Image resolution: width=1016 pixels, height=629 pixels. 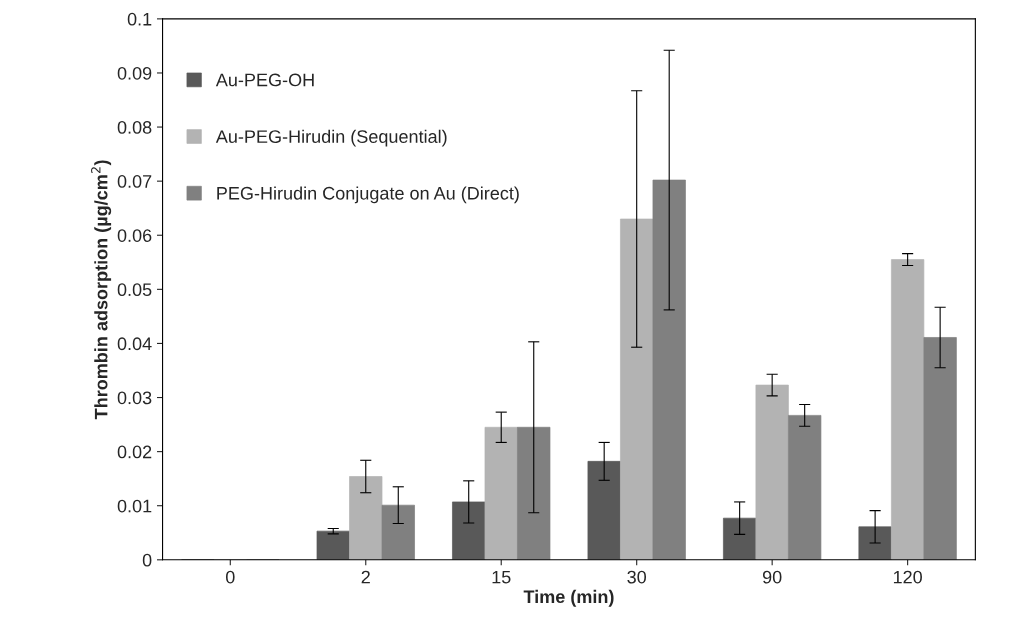 I want to click on x-tick-label: 15, so click(x=501, y=577).